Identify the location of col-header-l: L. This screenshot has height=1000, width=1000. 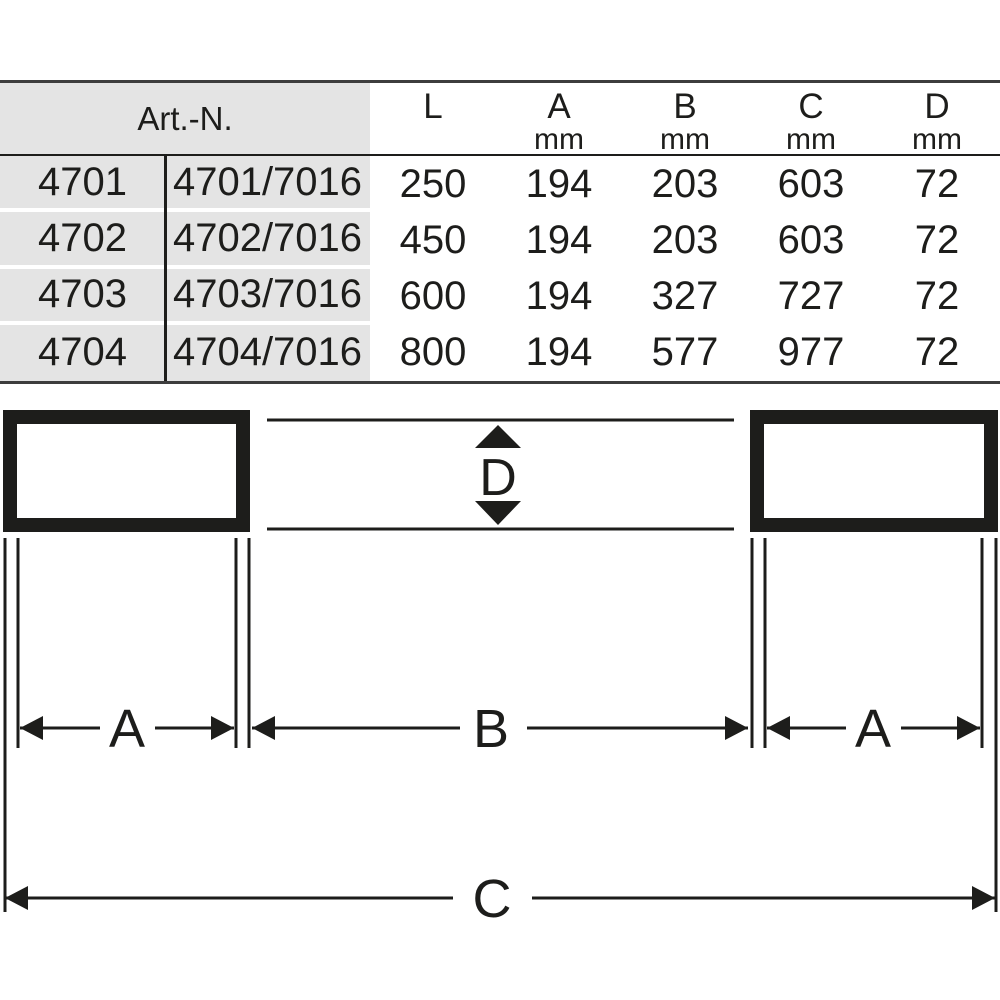
(433, 119).